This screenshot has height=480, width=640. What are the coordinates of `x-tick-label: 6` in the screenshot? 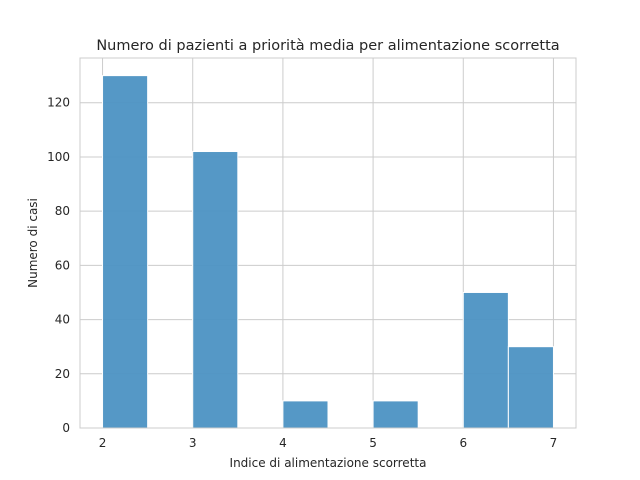 It's located at (463, 443).